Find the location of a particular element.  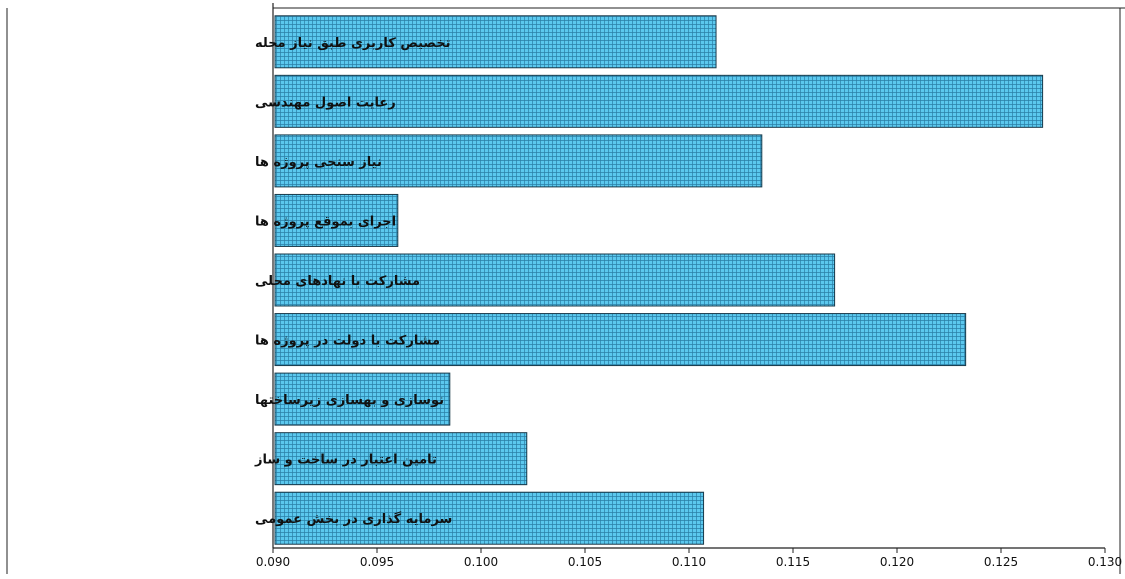

x-tick-label: 0.120 is located at coordinates (897, 562).